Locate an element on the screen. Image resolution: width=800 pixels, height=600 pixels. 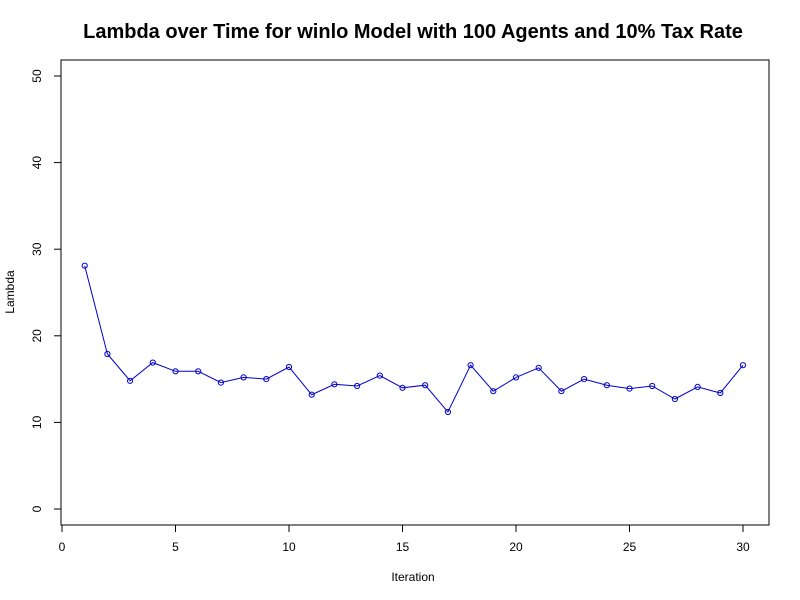
y-tick-label: 20 is located at coordinates (37, 336).